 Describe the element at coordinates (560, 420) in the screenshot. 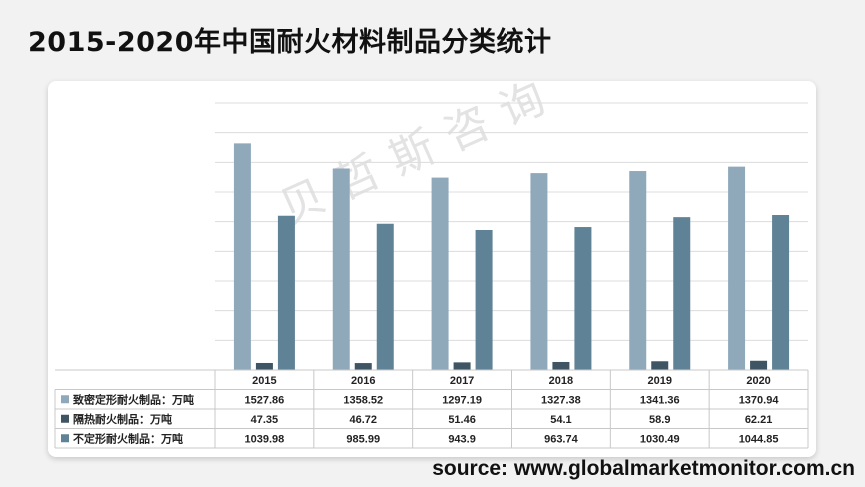

I see `data-label: 54.1` at that location.